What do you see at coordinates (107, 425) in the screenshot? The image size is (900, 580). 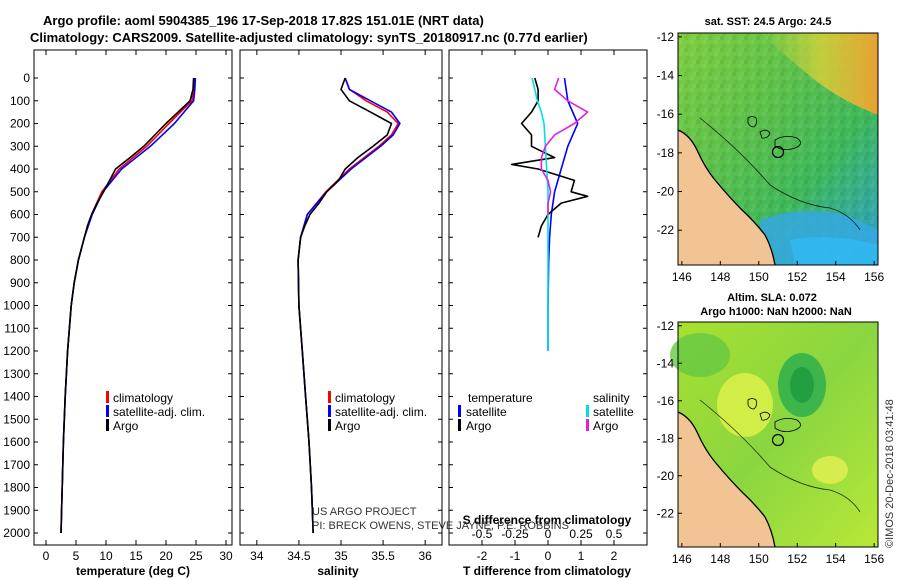 I see `legend-swatch-argo` at bounding box center [107, 425].